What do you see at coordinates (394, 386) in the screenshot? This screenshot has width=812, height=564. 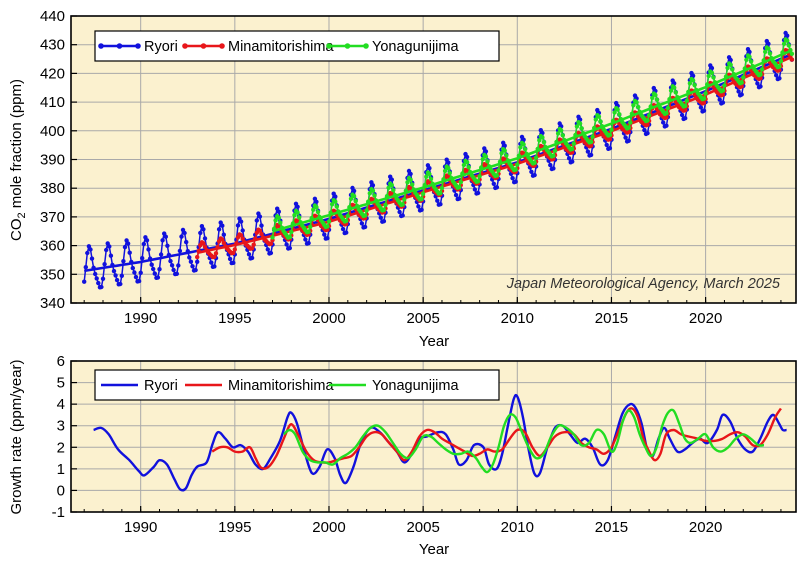 I see `legend-item-yonagunijima: Yonagunijima` at bounding box center [394, 386].